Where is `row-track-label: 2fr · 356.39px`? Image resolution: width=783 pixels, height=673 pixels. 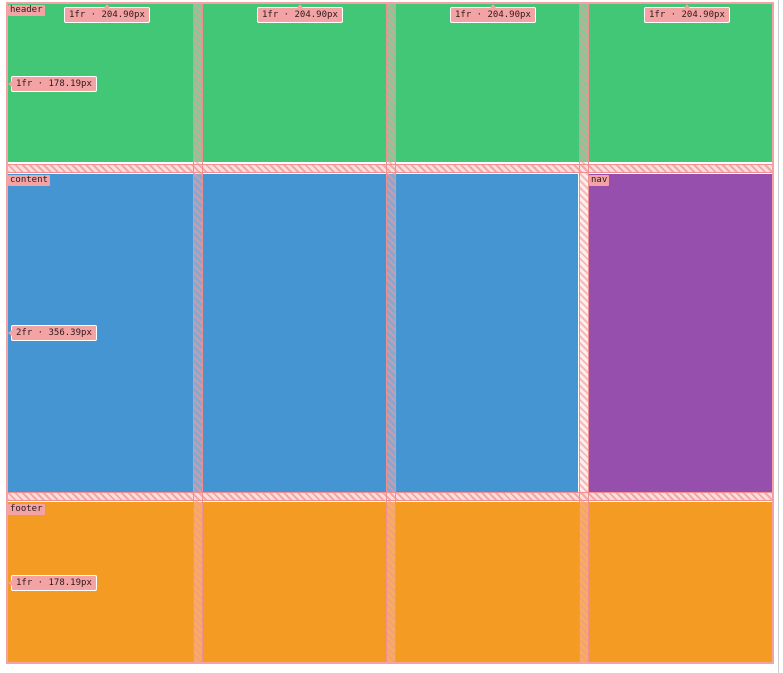
row-track-label: 2fr · 356.39px is located at coordinates (52, 333).